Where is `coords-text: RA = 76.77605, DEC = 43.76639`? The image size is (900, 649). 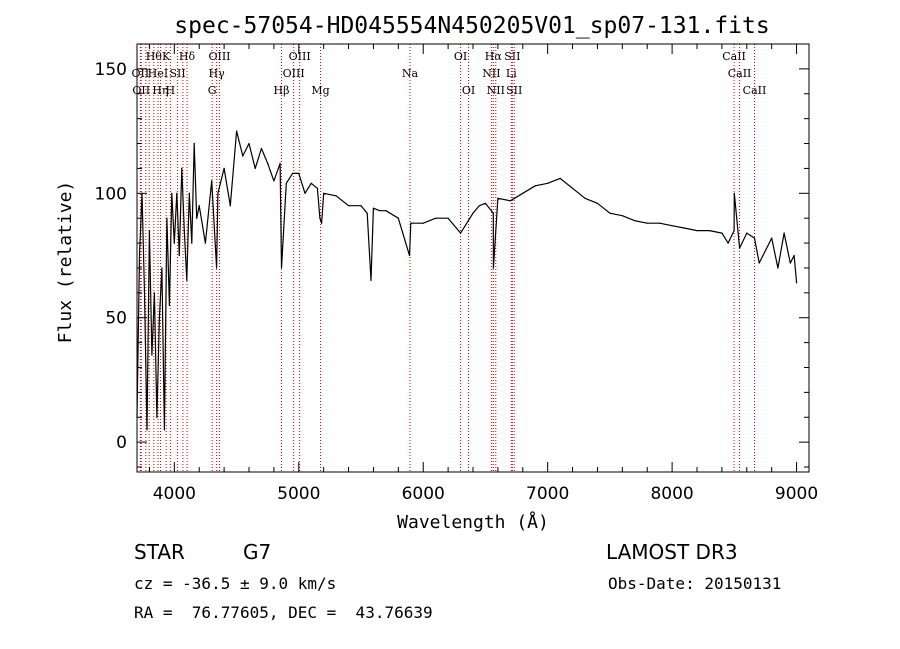 coords-text: RA = 76.77605, DEC = 43.76639 is located at coordinates (283, 612).